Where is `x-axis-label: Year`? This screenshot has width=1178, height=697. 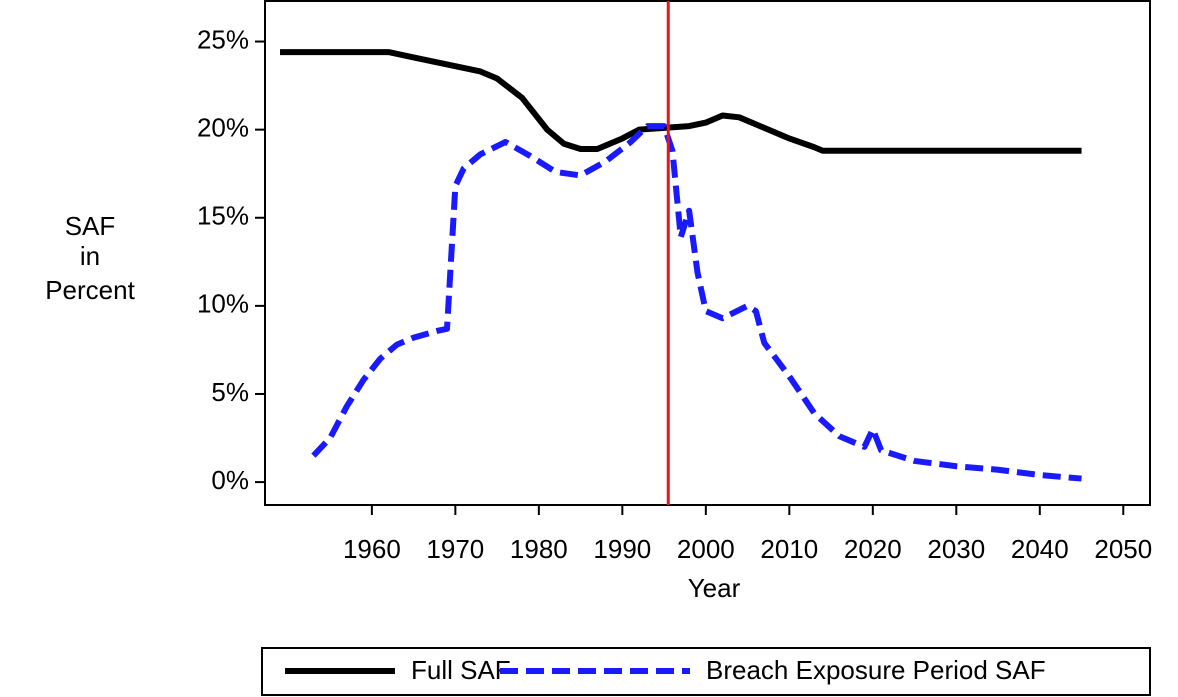
x-axis-label: Year is located at coordinates (714, 588).